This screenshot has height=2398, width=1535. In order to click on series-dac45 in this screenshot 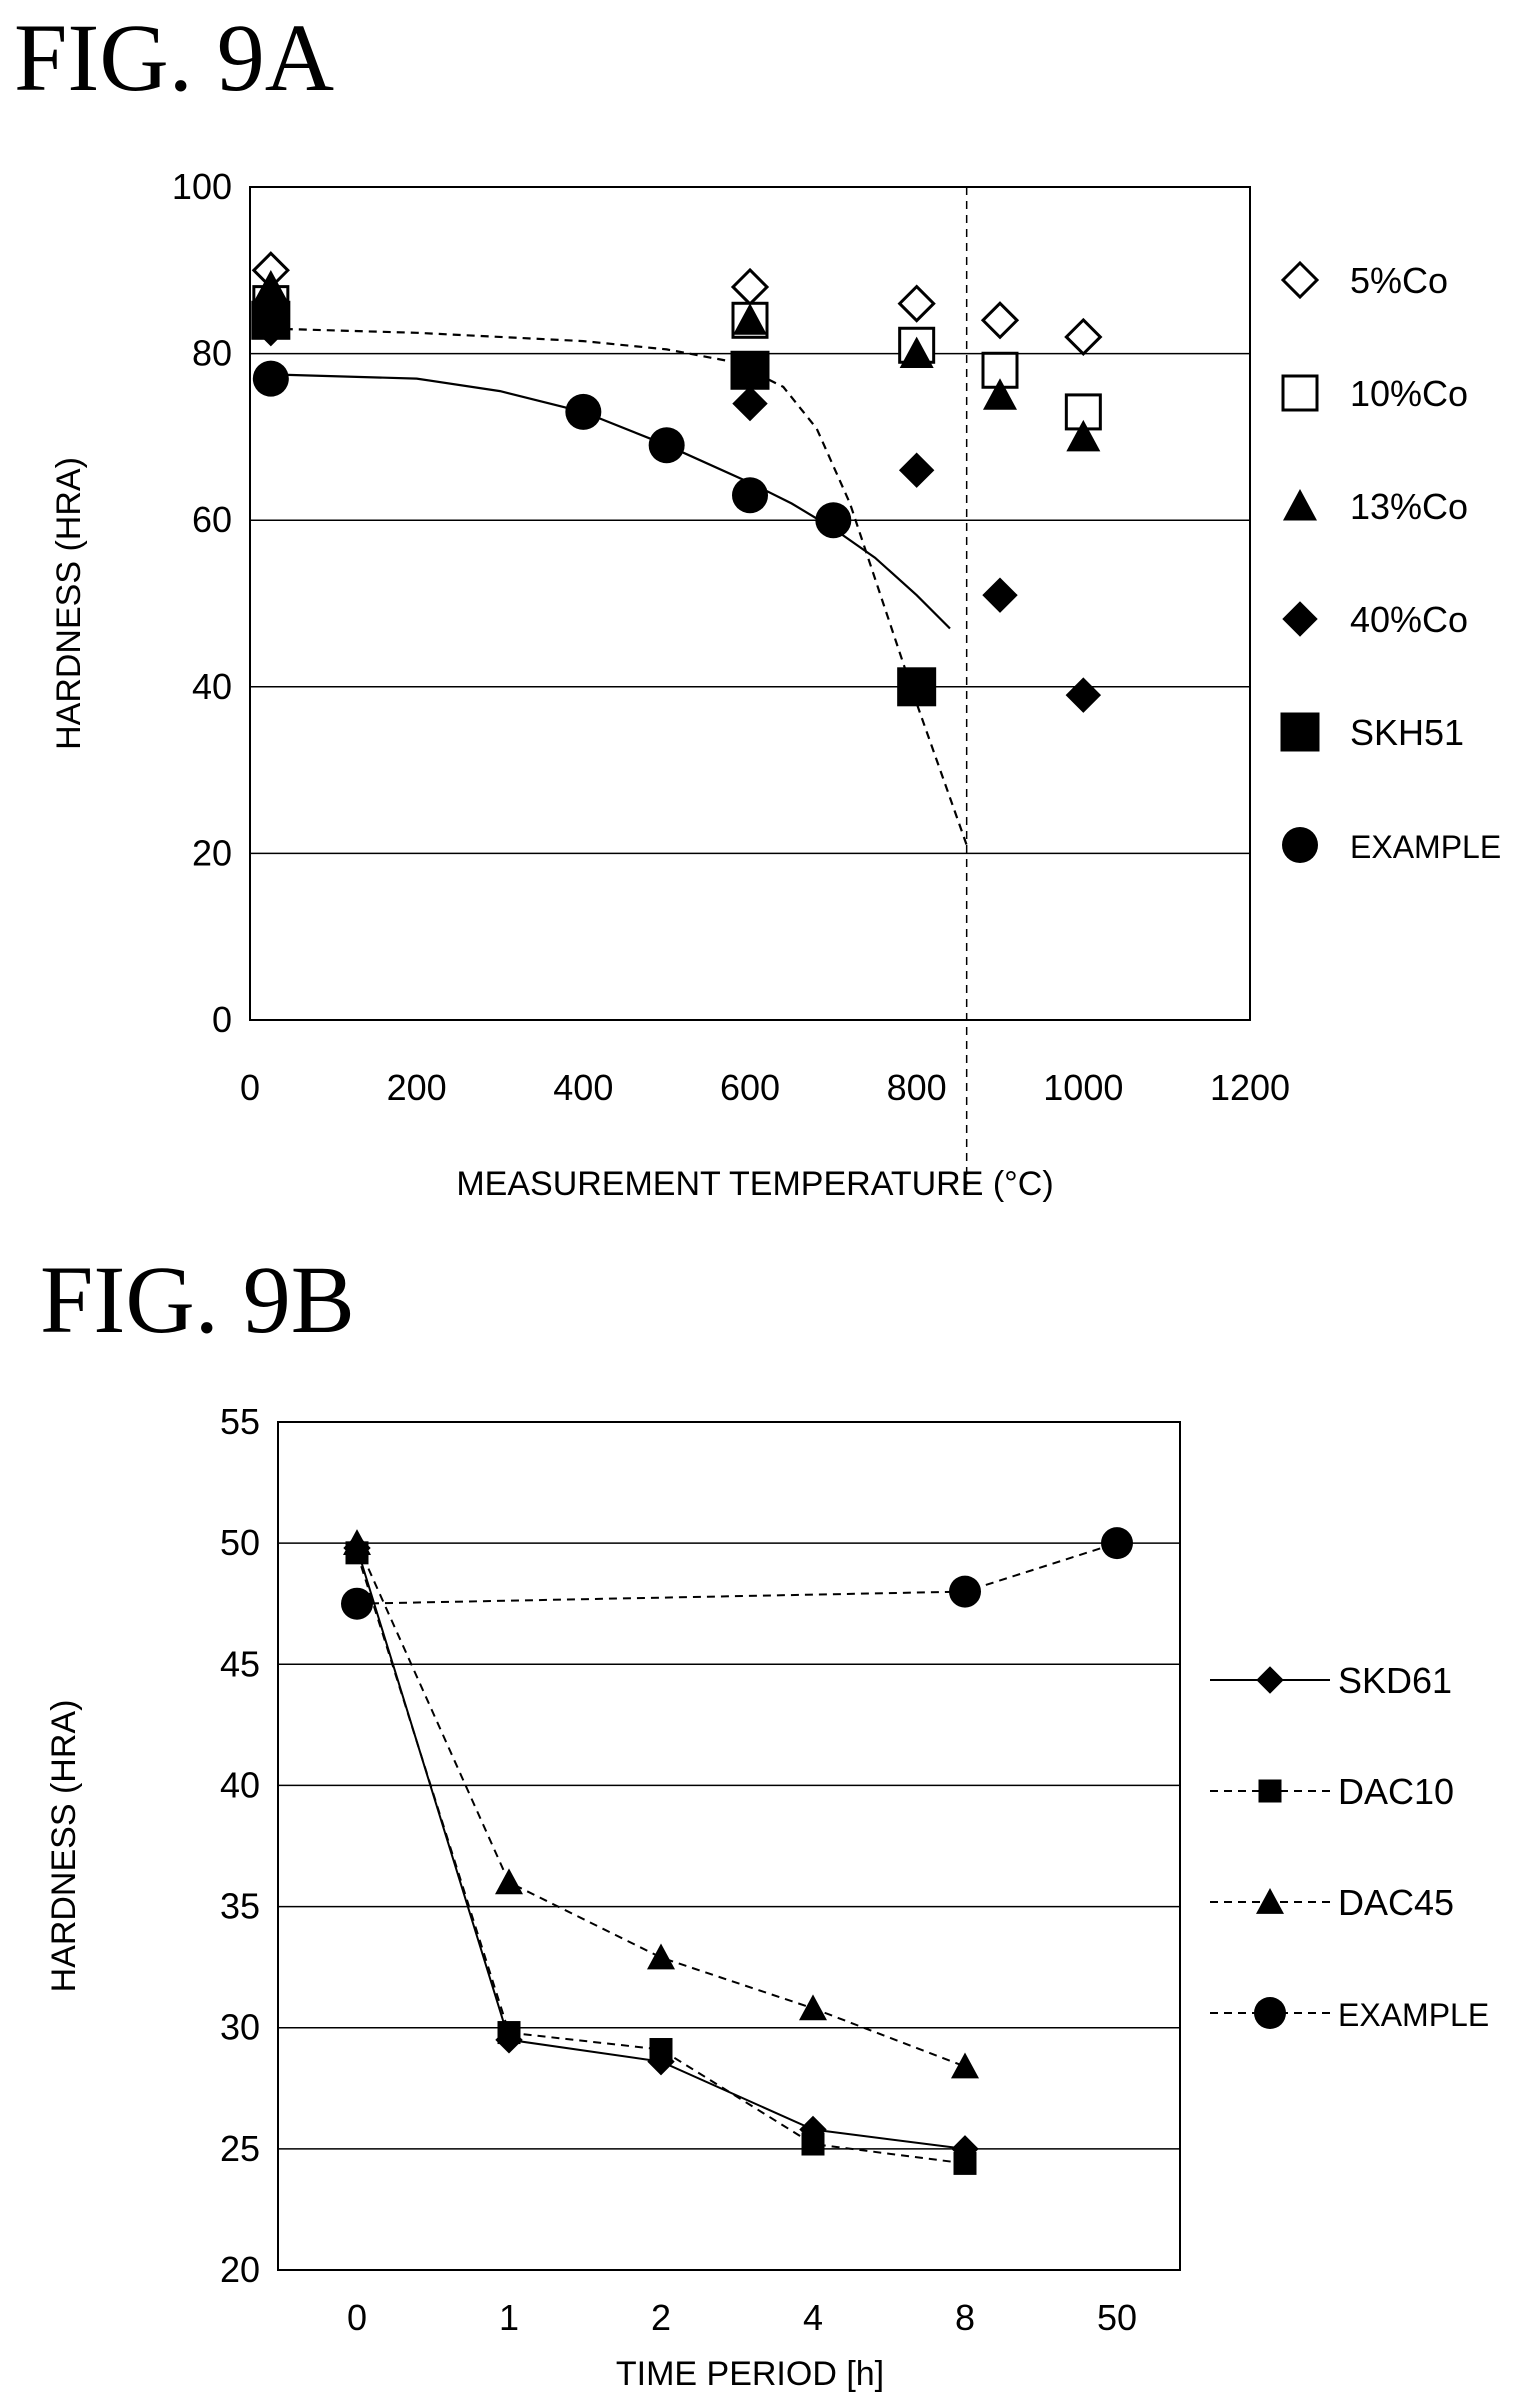, I will do `click(661, 1803)`.